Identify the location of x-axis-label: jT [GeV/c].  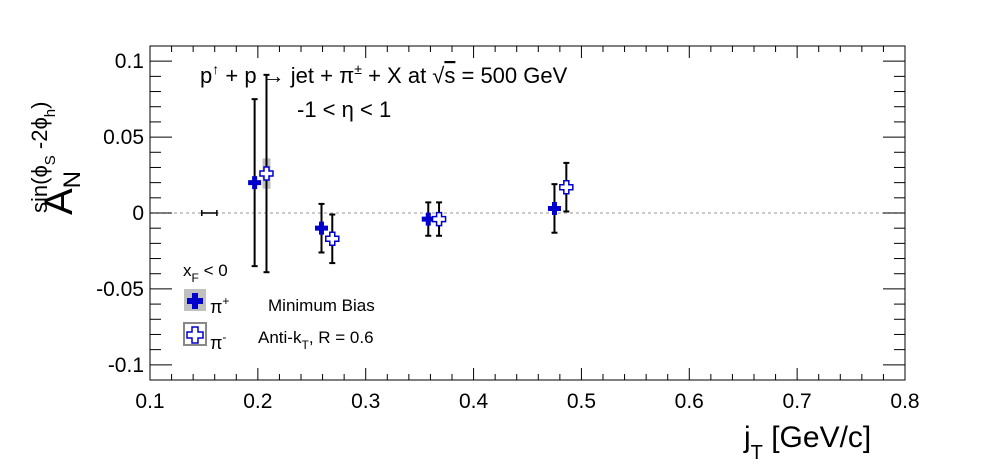
(807, 442).